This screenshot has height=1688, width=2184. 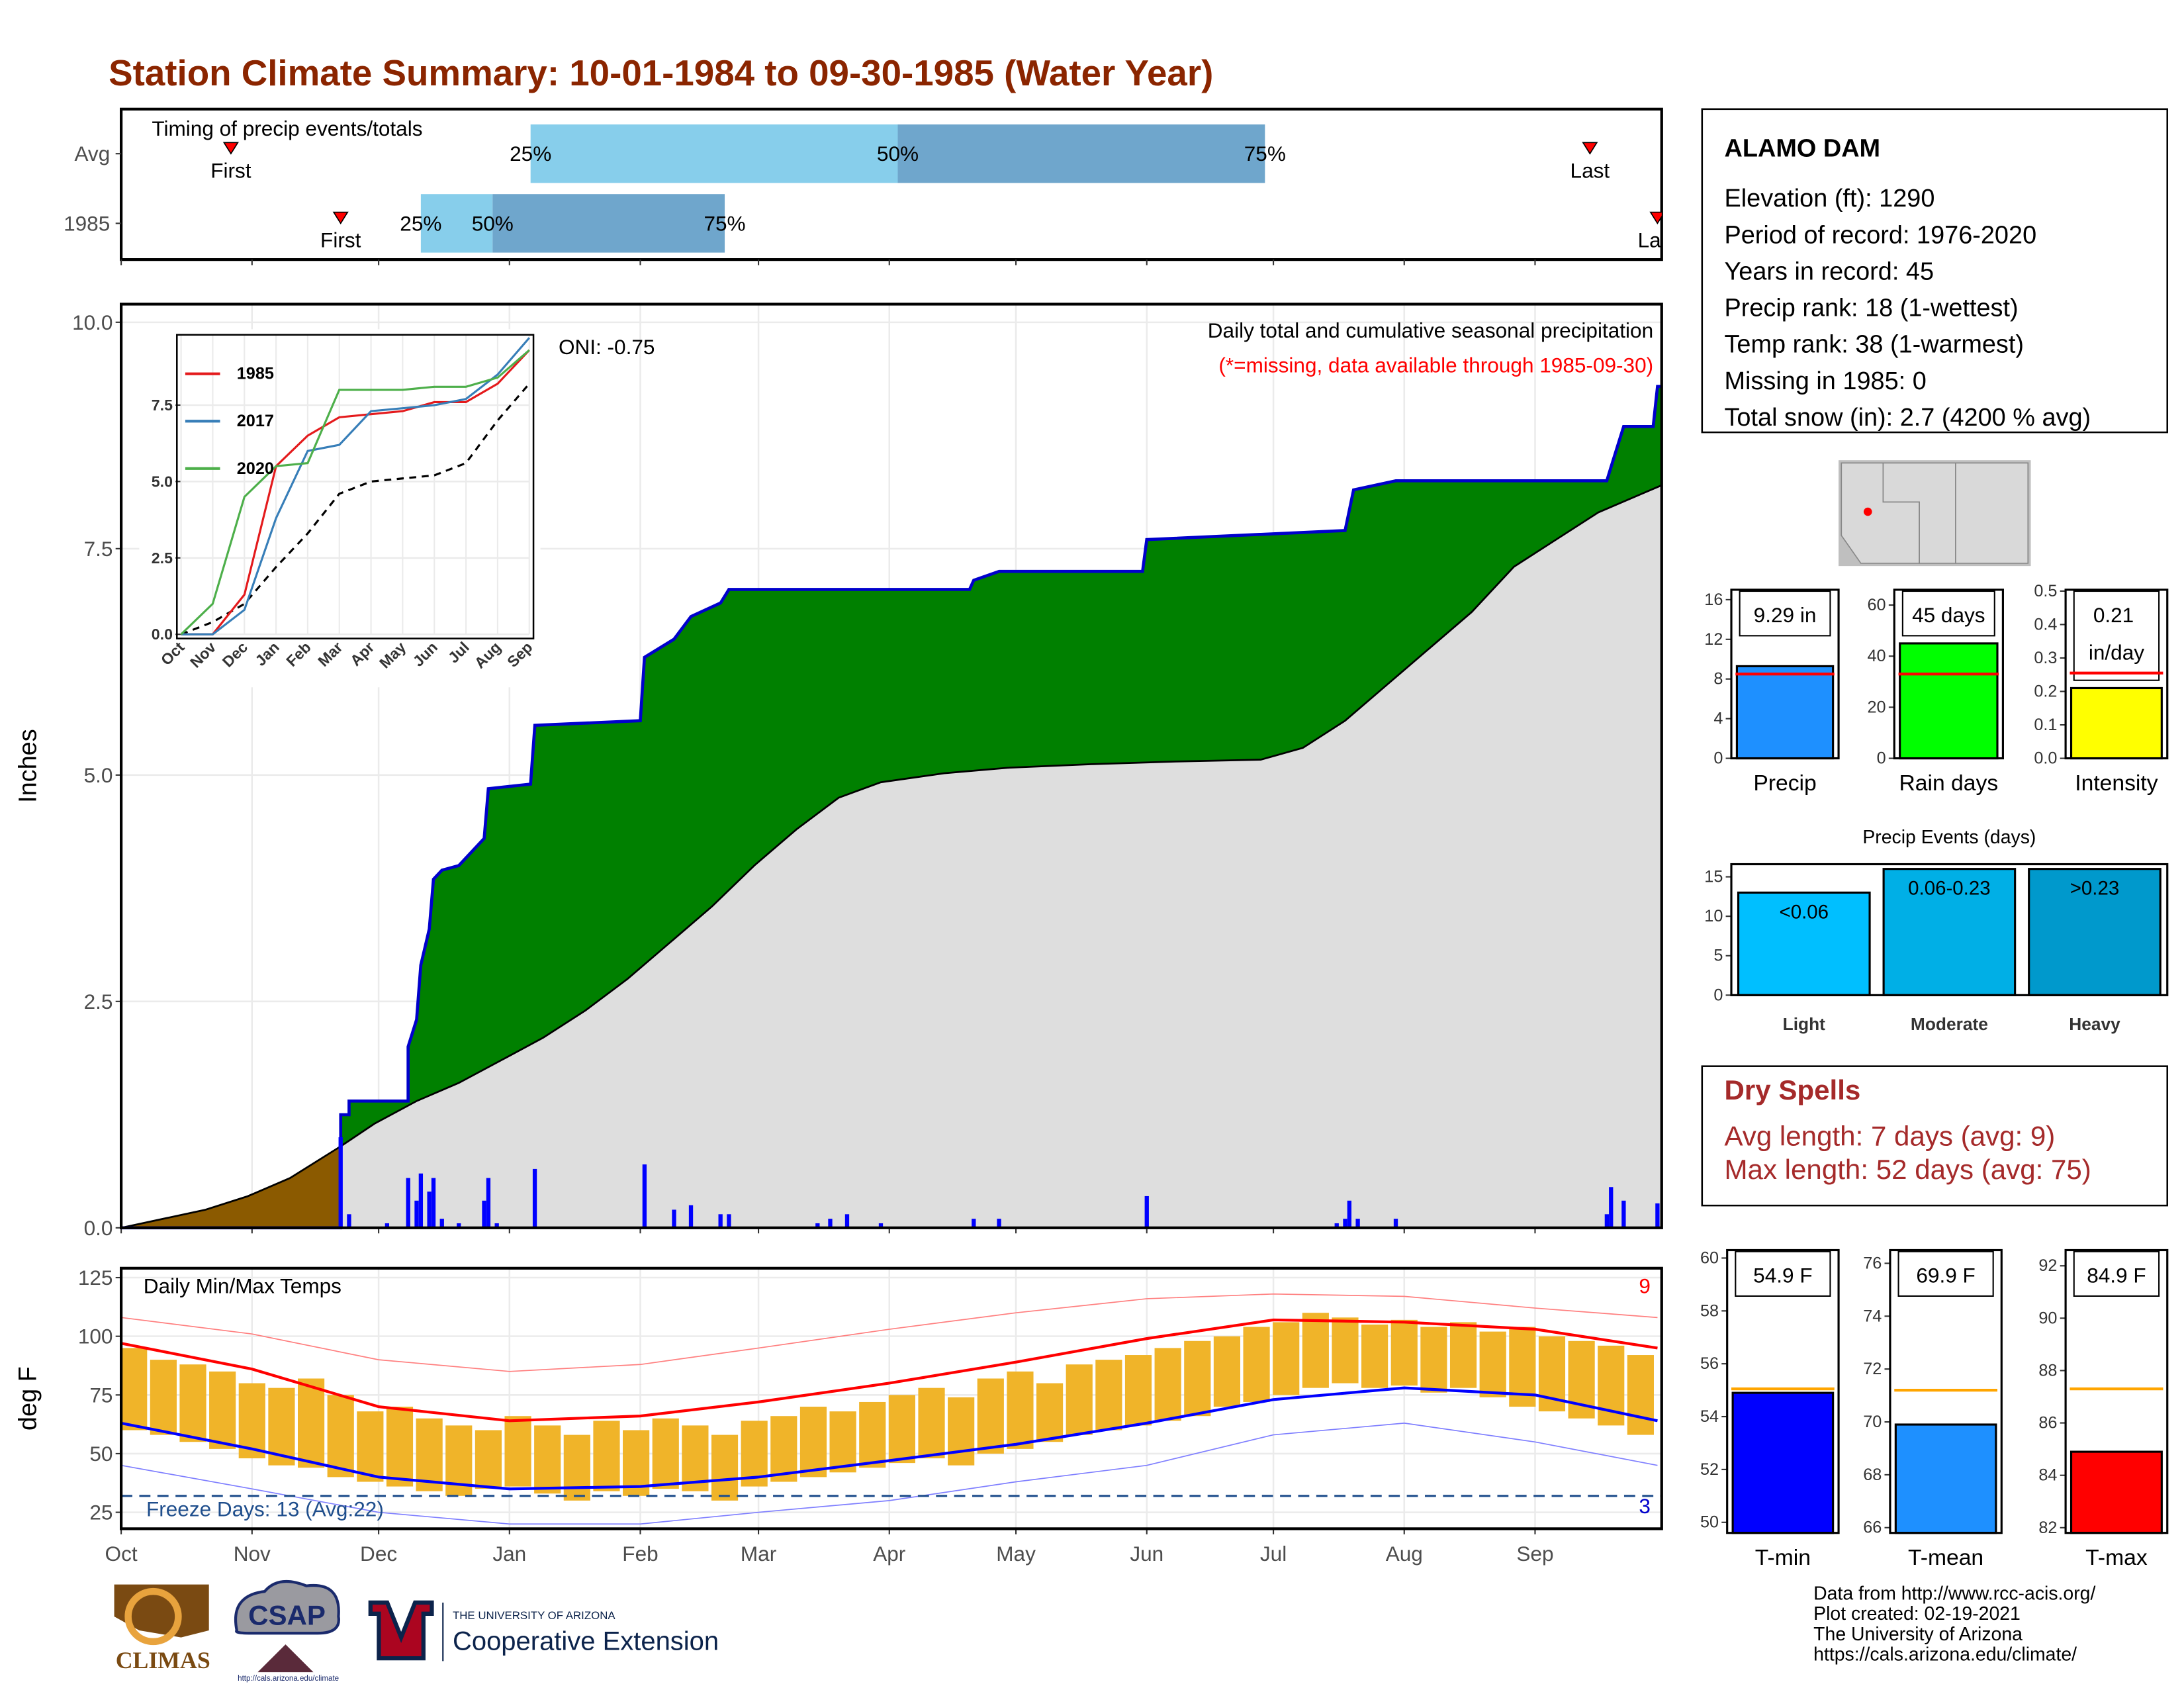 What do you see at coordinates (256, 421) in the screenshot?
I see `legend-label: 2017` at bounding box center [256, 421].